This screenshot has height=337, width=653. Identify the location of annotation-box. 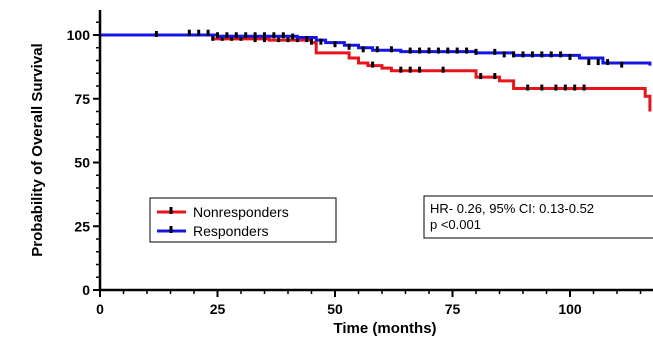
(538, 217).